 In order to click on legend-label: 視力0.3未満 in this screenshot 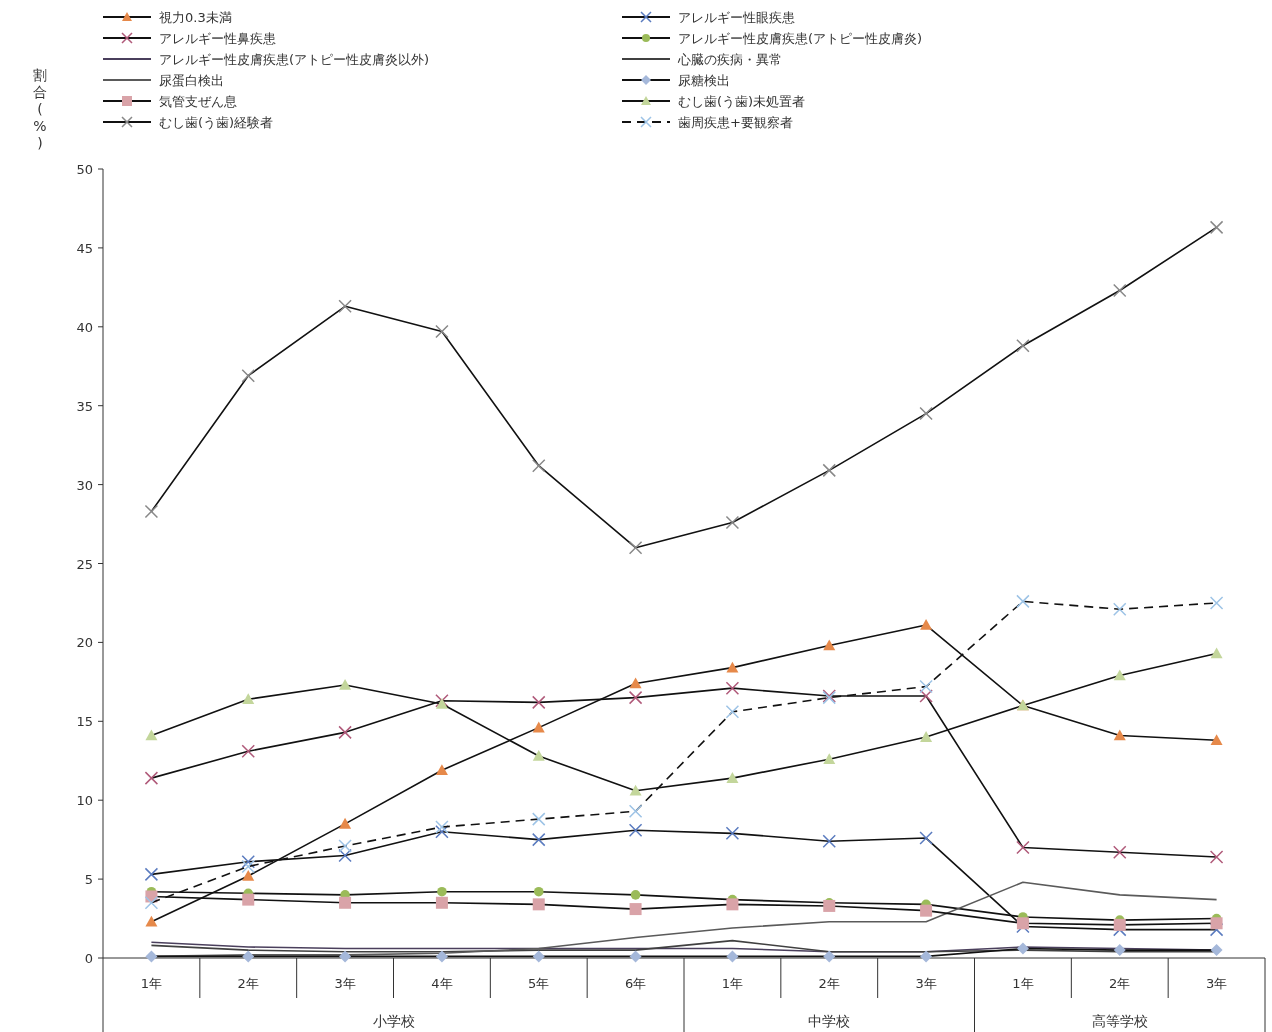, I will do `click(195, 17)`.